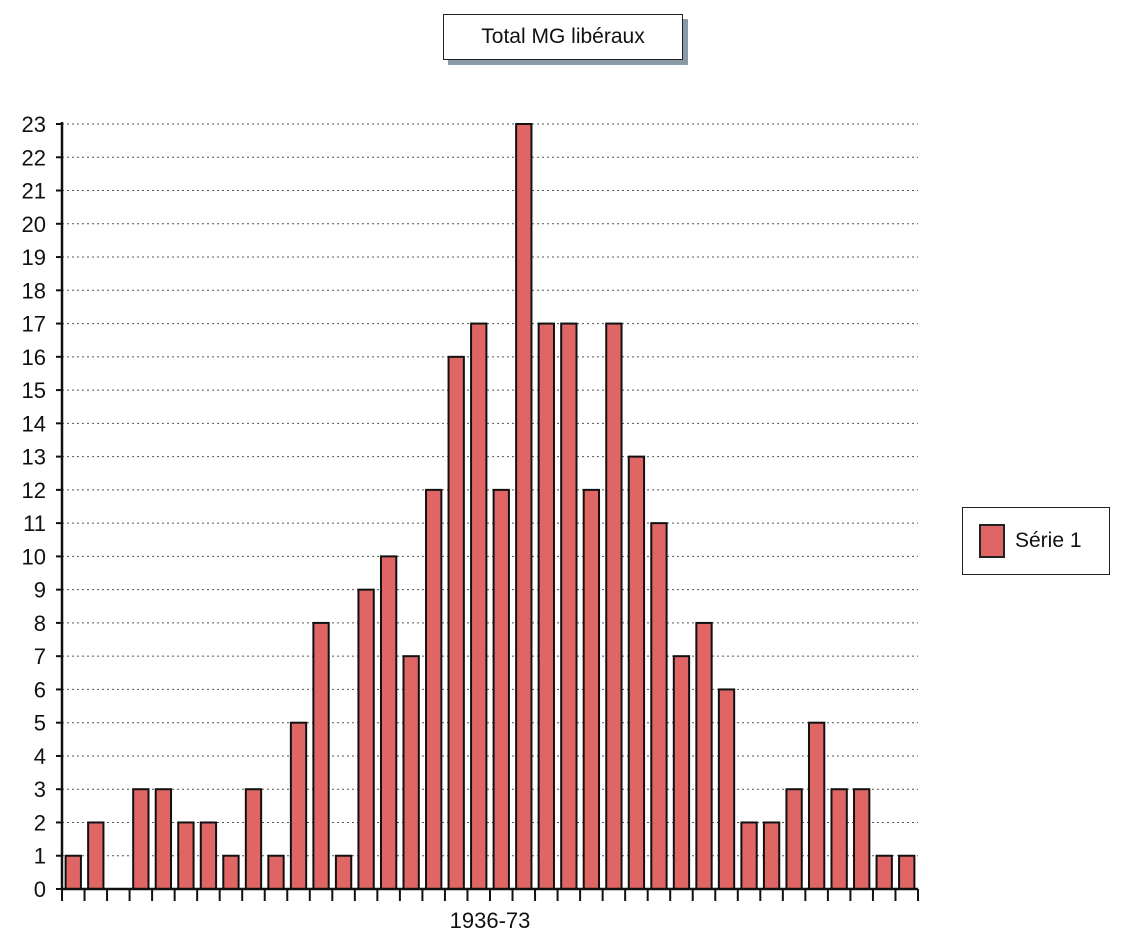 This screenshot has height=940, width=1126. What do you see at coordinates (34, 457) in the screenshot?
I see `y-tick-label: 13` at bounding box center [34, 457].